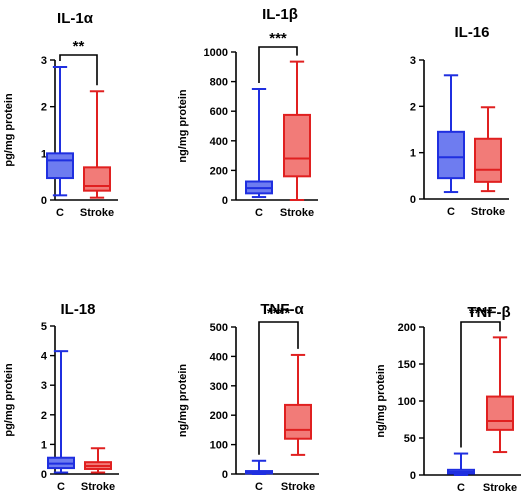 The width and height of the screenshot is (530, 497). Describe the element at coordinates (219, 387) in the screenshot. I see `y-tick-label: 300` at that location.